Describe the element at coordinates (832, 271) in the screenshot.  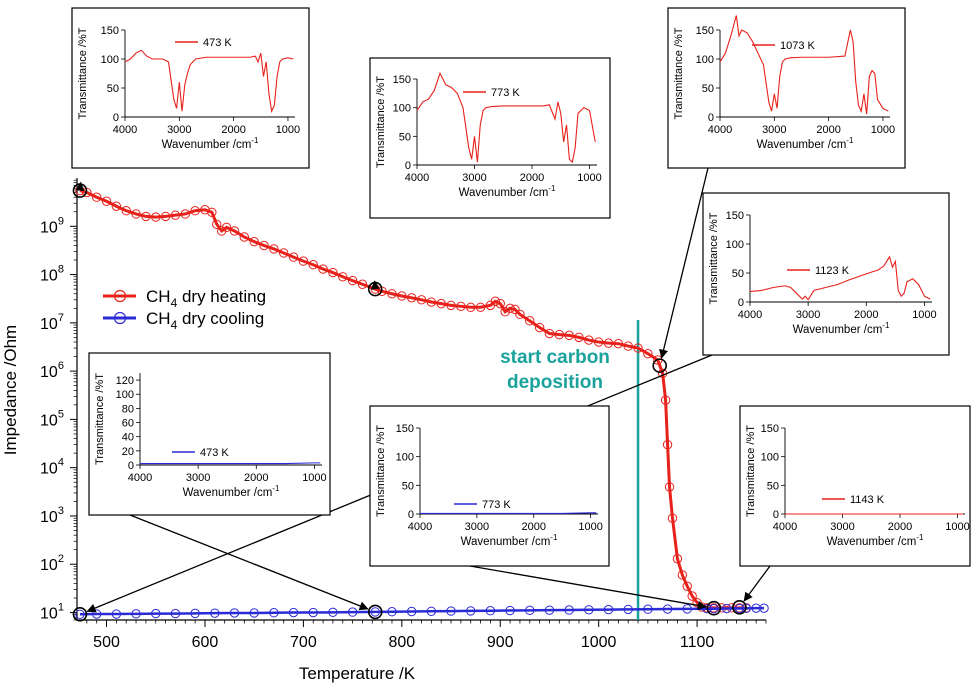
I see `inset-legend-label: 1123 K` at that location.